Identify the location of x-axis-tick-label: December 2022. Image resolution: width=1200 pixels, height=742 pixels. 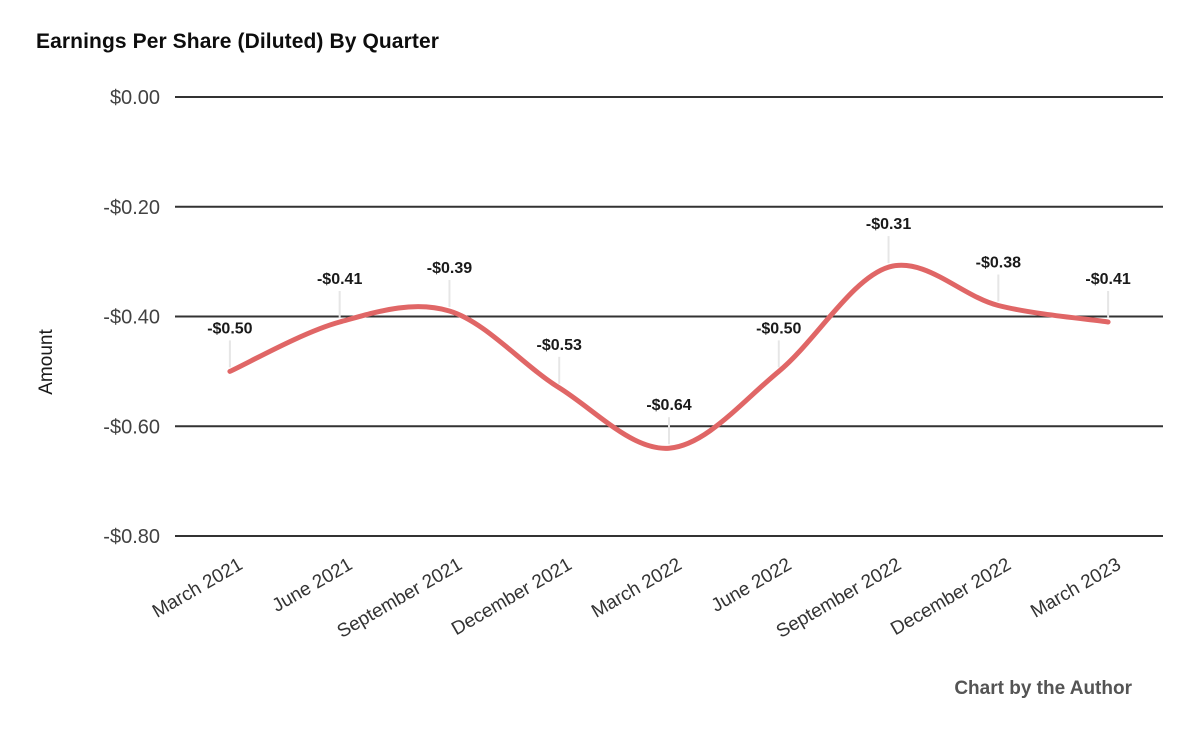
(951, 597).